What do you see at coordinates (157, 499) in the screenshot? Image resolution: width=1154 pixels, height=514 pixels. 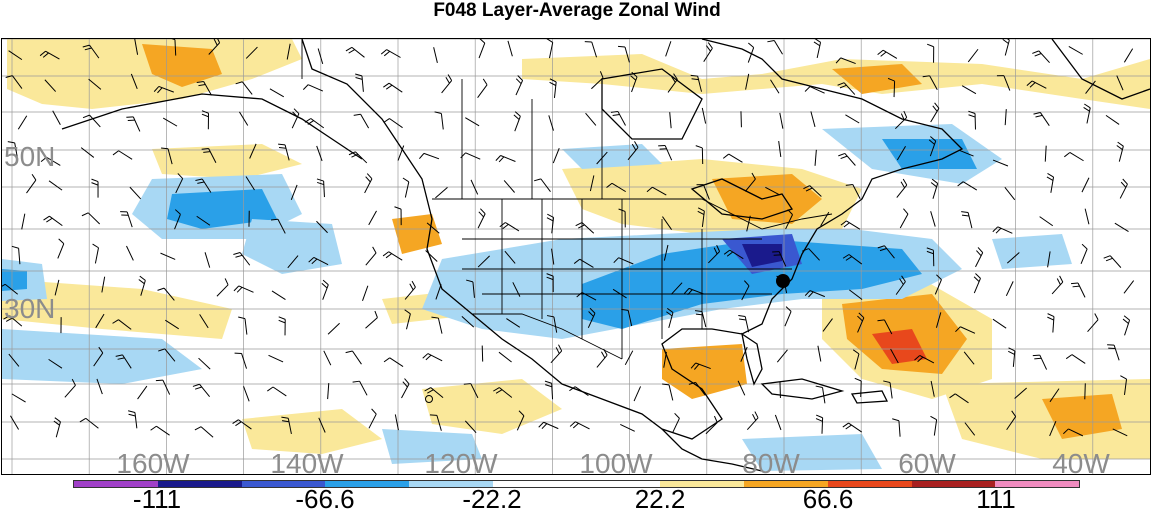 I see `colorbar-label: -111` at bounding box center [157, 499].